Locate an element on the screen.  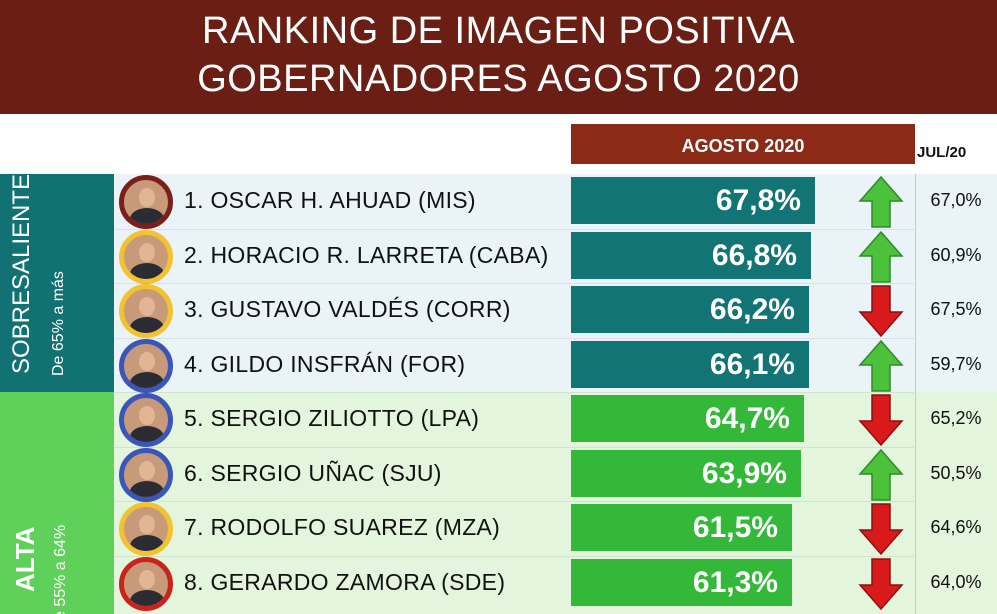
category-range: De 65% a más is located at coordinates (58, 323).